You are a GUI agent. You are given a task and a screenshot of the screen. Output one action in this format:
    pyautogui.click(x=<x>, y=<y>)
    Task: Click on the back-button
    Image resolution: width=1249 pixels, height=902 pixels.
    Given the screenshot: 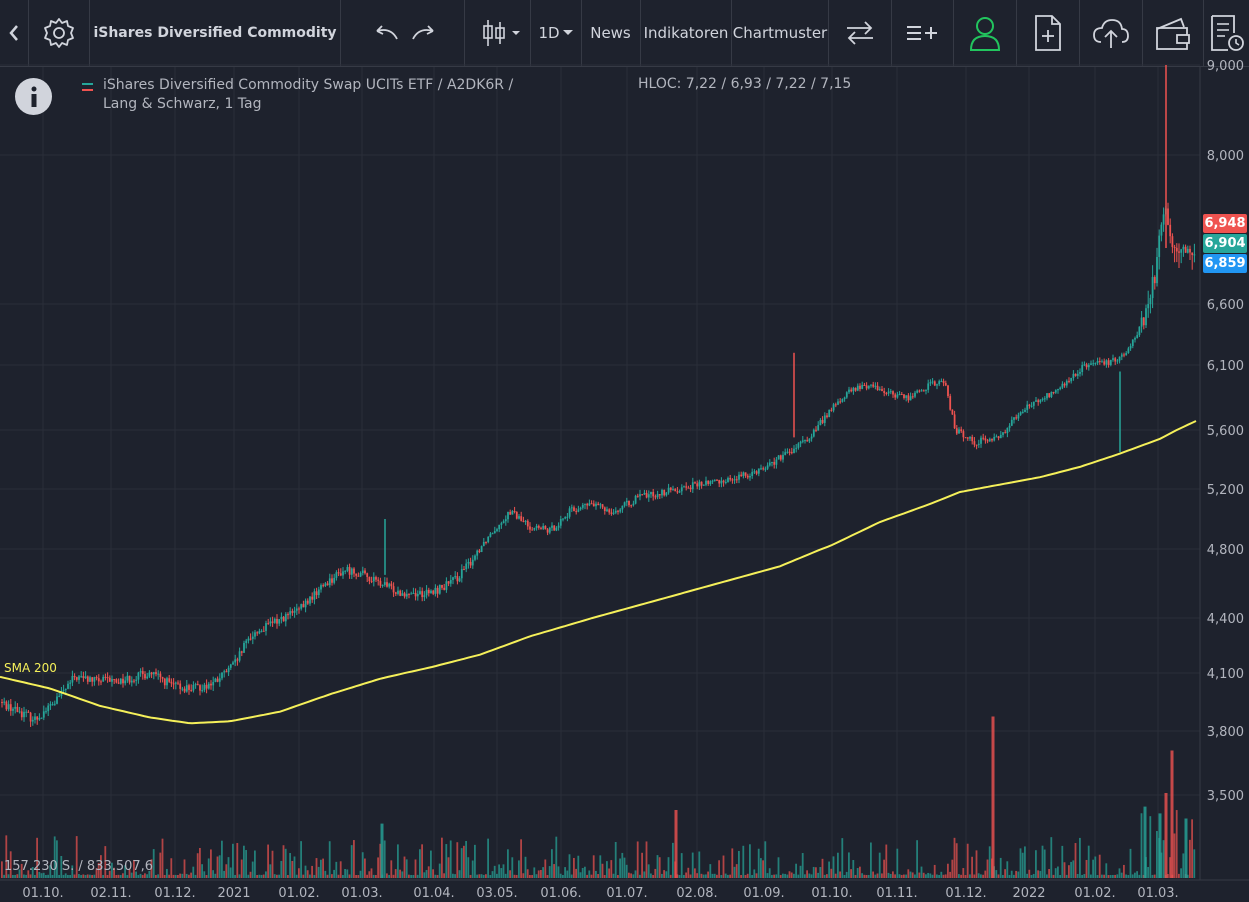 What is the action you would take?
    pyautogui.click(x=14, y=33)
    